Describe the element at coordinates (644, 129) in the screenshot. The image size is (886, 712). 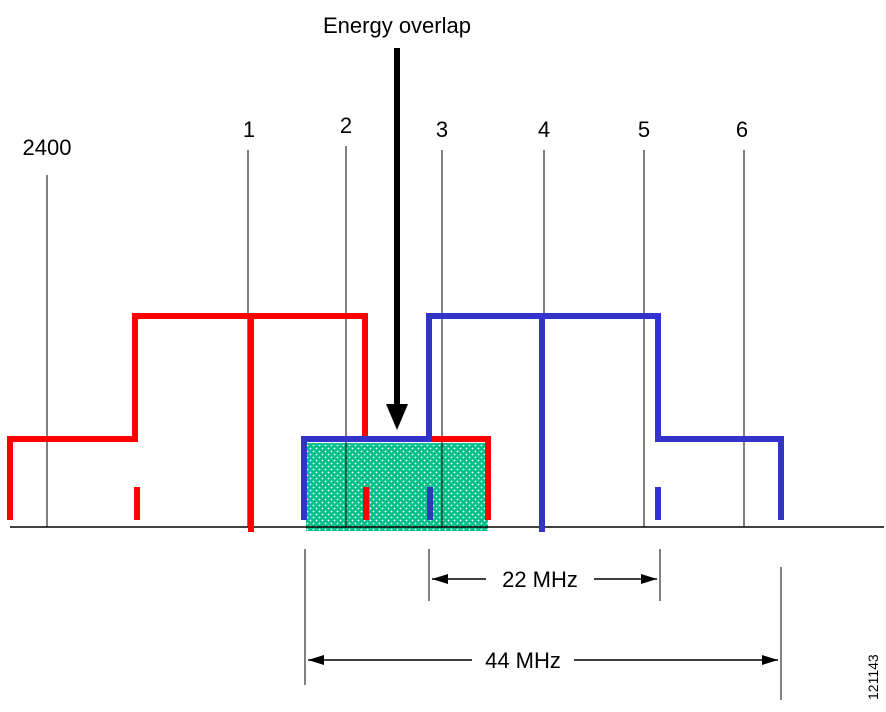
I see `channel-label-5: 5` at that location.